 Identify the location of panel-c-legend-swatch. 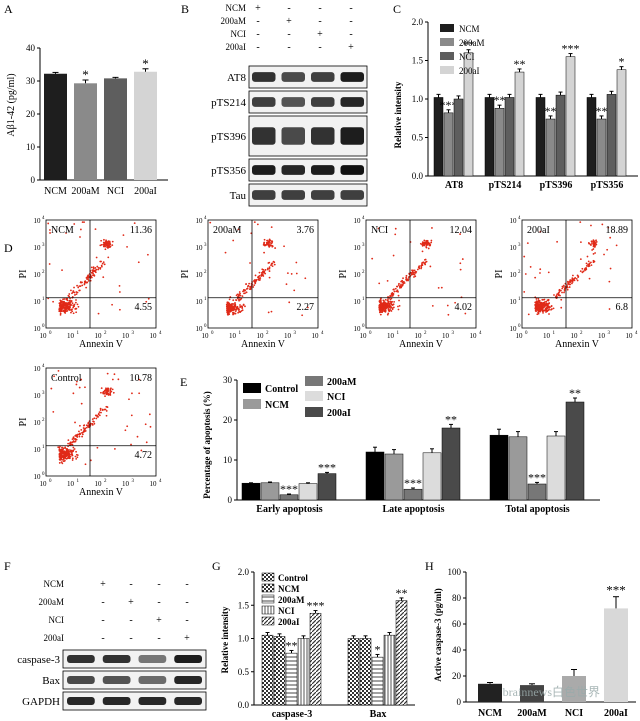
(447, 56).